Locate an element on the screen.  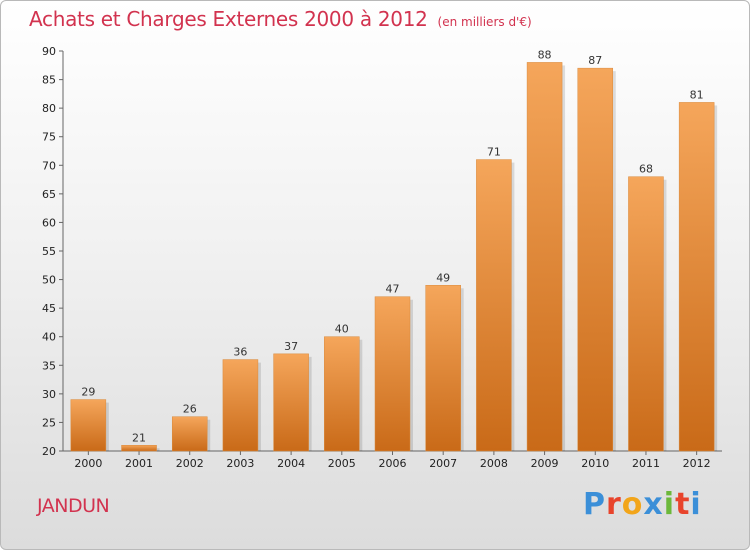
logo-letter: P is located at coordinates (594, 504).